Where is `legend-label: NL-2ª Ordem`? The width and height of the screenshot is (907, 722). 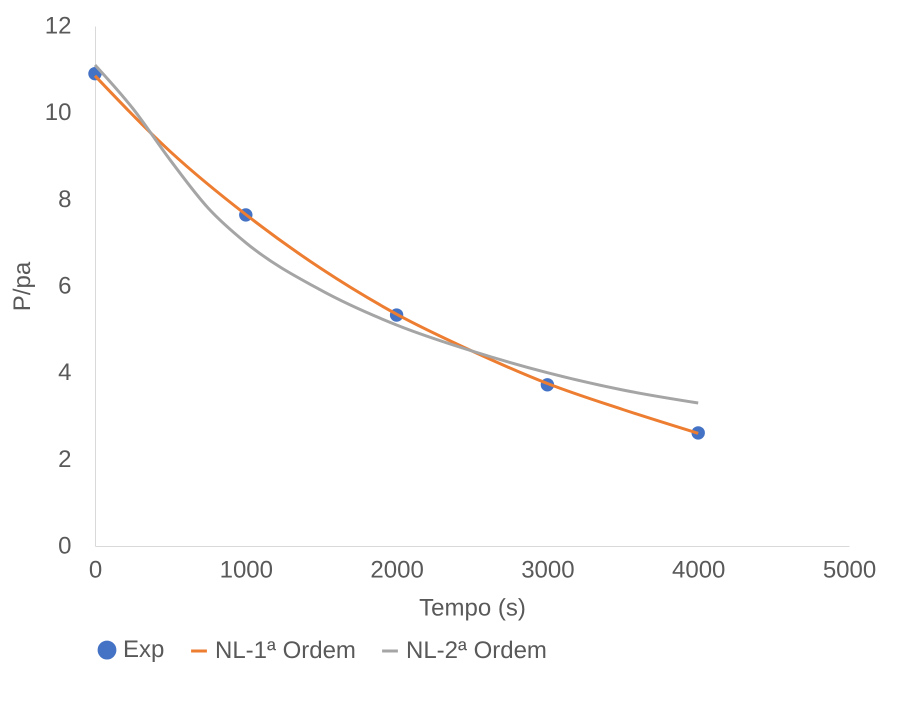
legend-label: NL-2ª Ordem is located at coordinates (476, 650).